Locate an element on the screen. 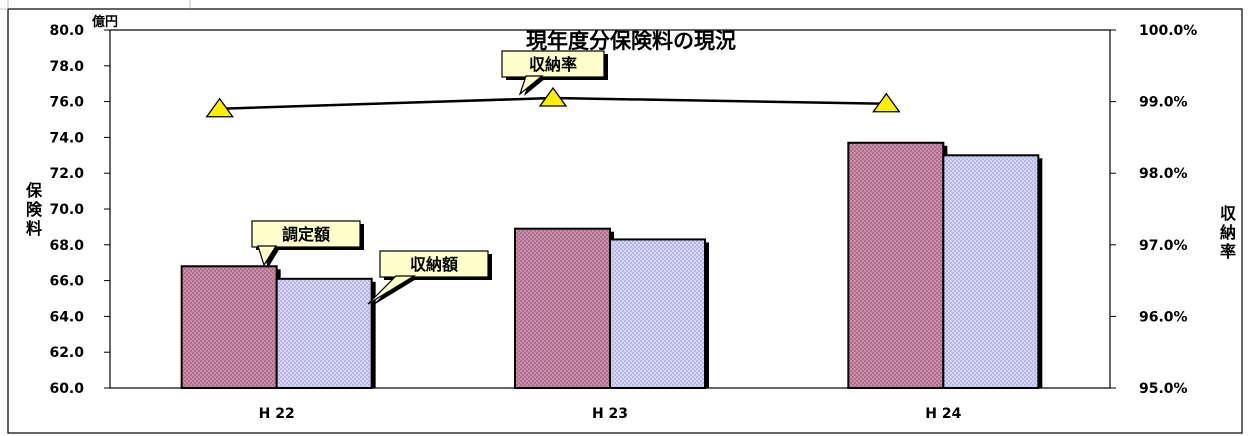 This screenshot has height=436, width=1250. x-axis-tick-label: H 23 is located at coordinates (610, 414).